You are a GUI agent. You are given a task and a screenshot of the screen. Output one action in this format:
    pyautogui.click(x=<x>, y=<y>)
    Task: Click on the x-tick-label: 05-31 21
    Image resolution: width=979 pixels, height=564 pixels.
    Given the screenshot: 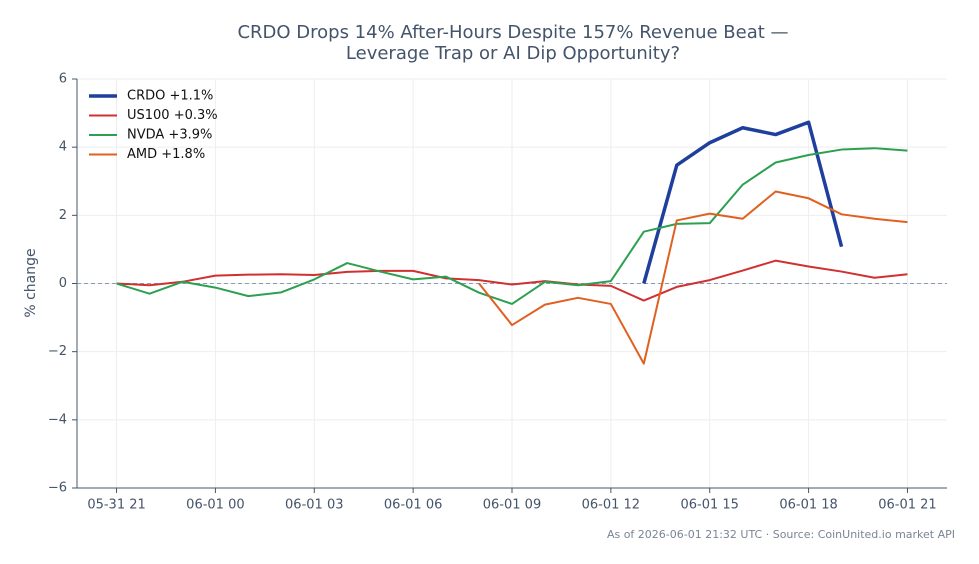 What is the action you would take?
    pyautogui.click(x=116, y=505)
    